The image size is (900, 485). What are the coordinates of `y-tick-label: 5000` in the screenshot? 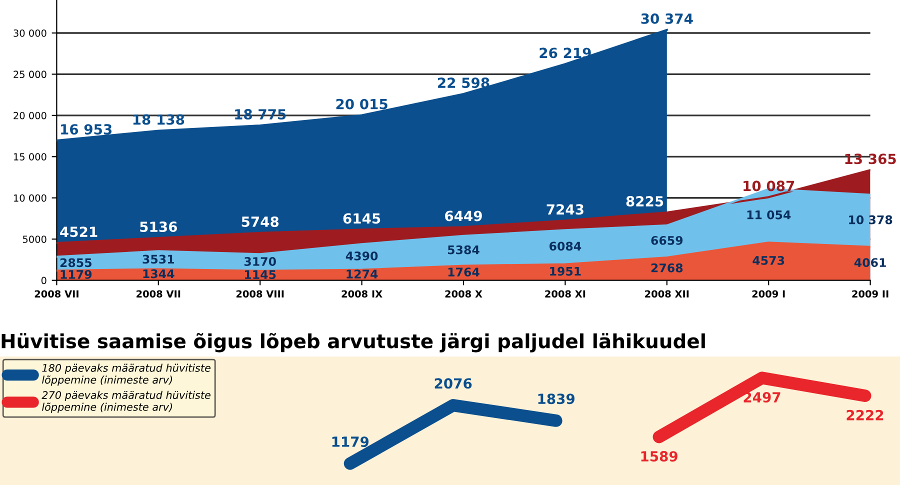 It's located at (34, 239).